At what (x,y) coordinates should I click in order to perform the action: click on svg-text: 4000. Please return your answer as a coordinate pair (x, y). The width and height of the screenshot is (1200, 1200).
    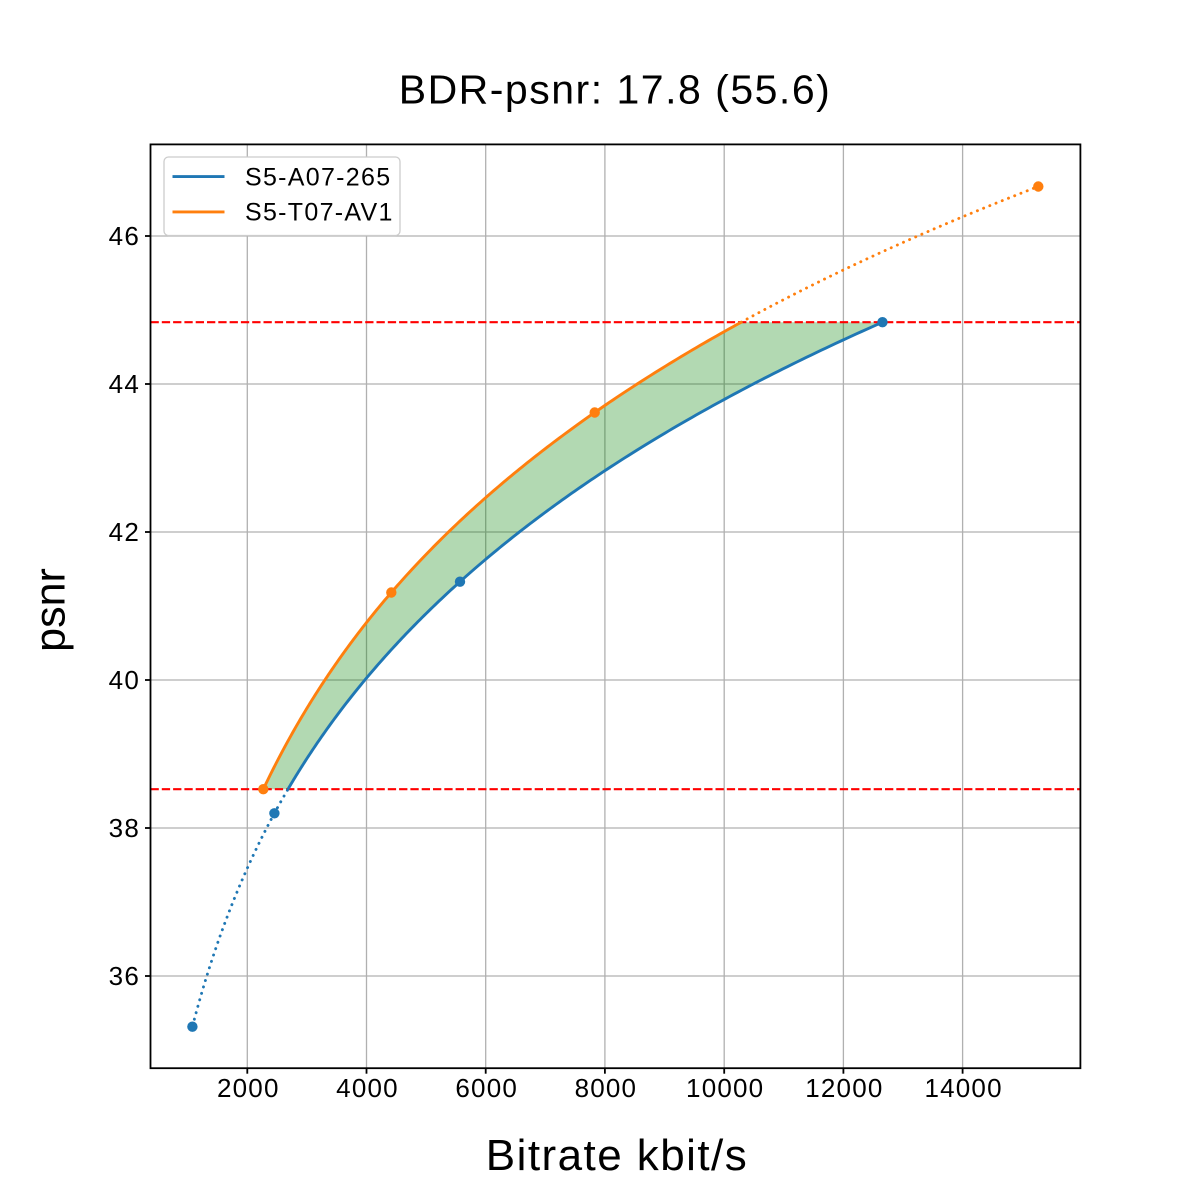
    Looking at the image, I should click on (367, 1088).